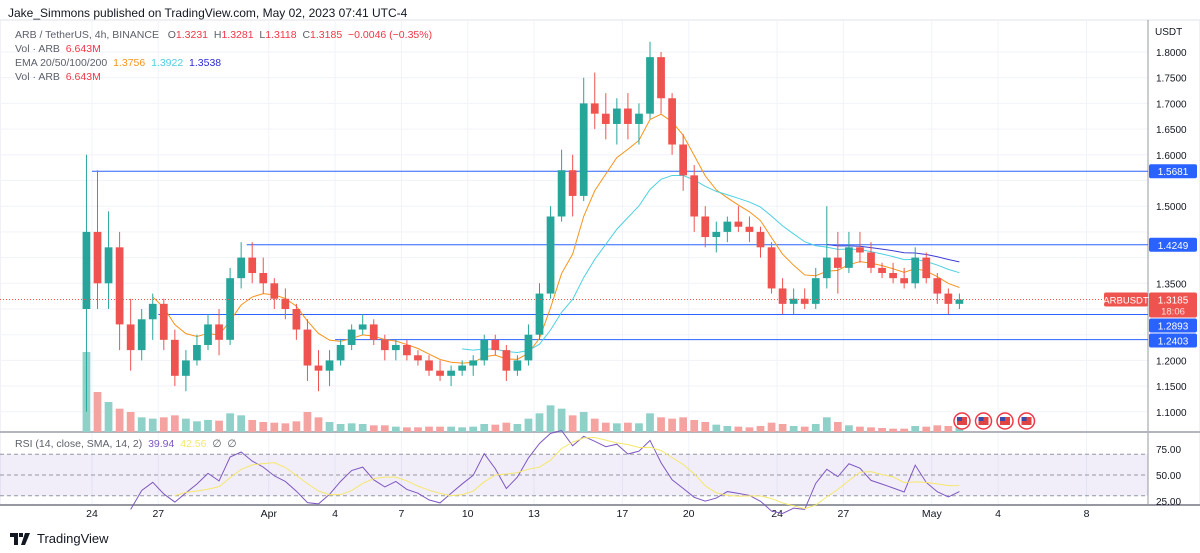  Describe the element at coordinates (1171, 53) in the screenshot. I see `y-tick-label: 1.8000` at that location.